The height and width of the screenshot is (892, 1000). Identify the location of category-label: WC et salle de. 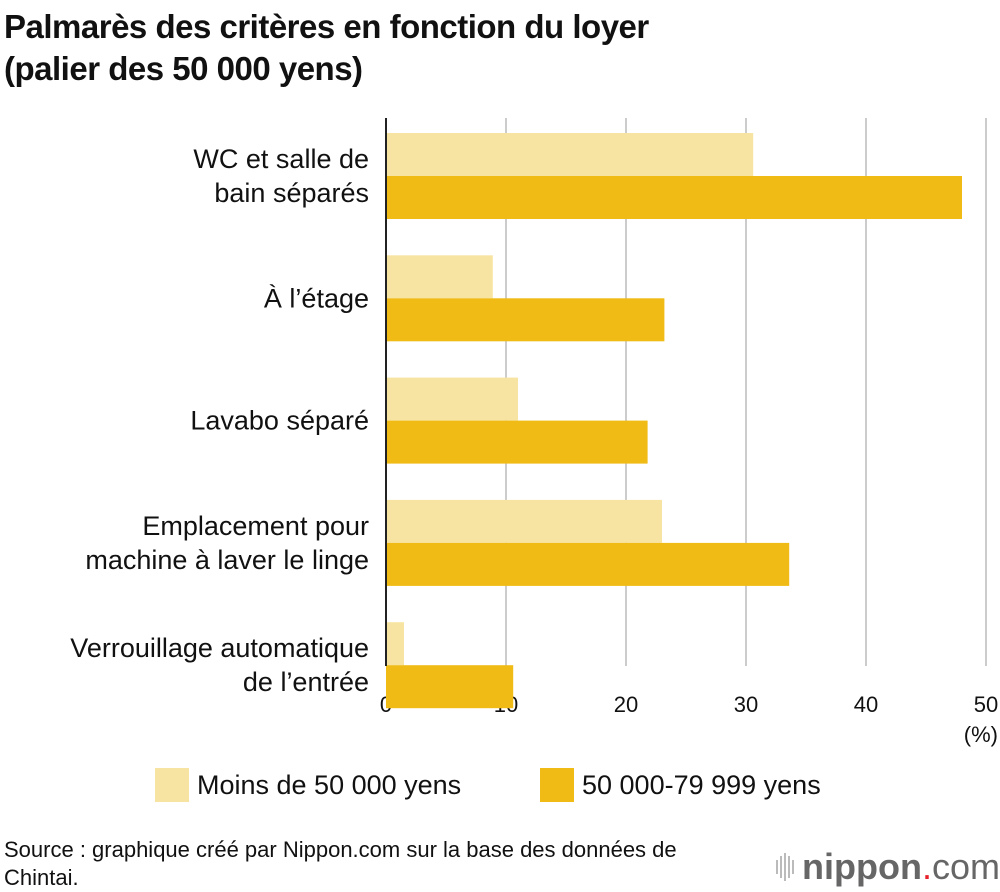
(281, 159).